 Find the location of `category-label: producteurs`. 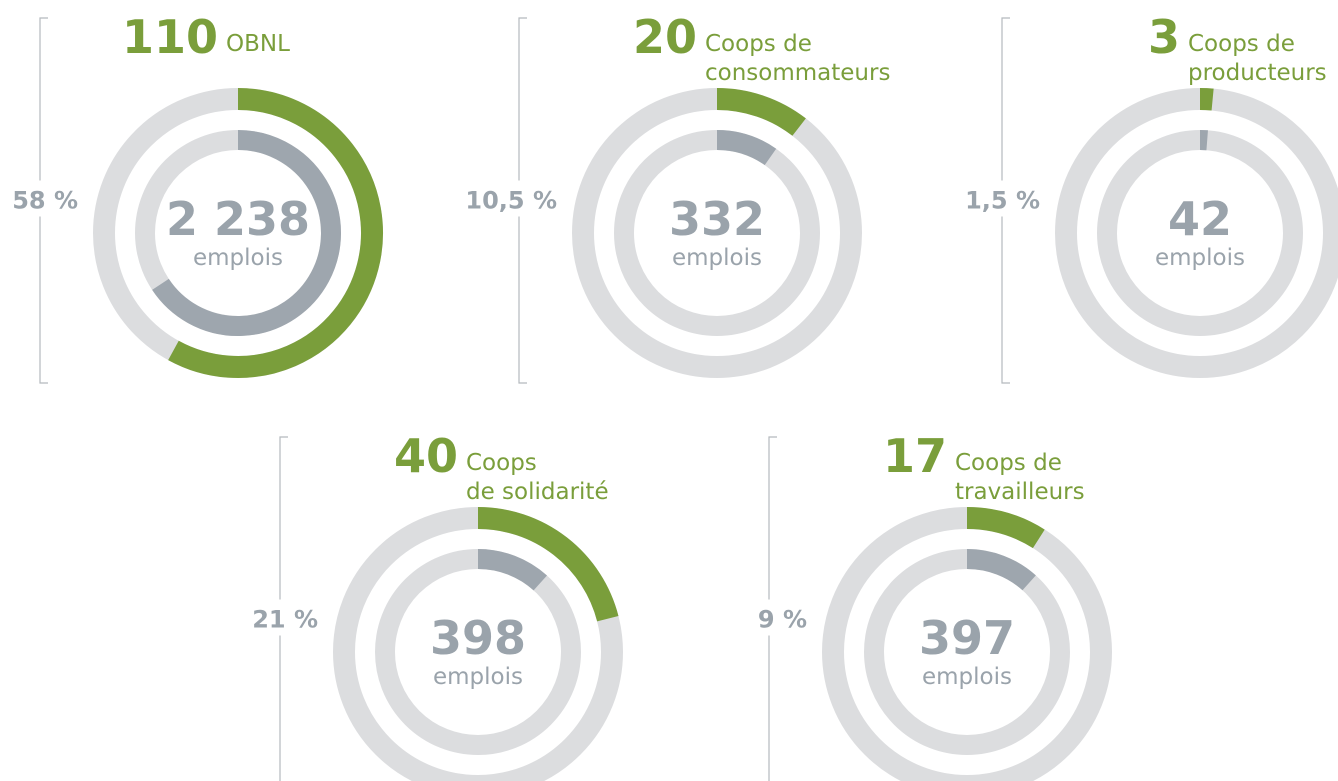

category-label: producteurs is located at coordinates (1257, 73).